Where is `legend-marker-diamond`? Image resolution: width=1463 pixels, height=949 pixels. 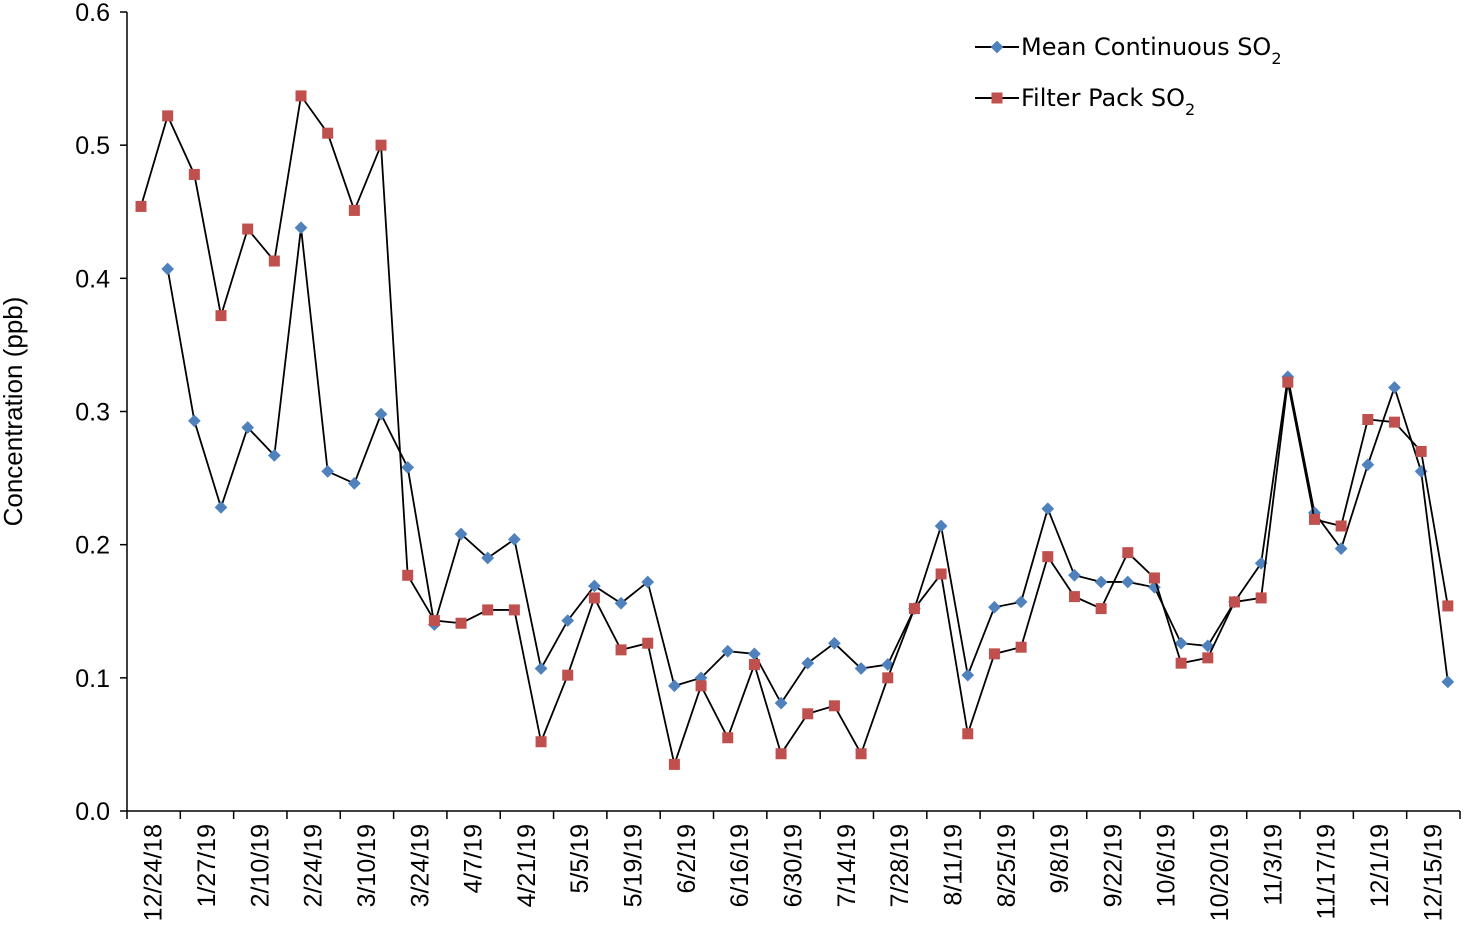 legend-marker-diamond is located at coordinates (997, 47).